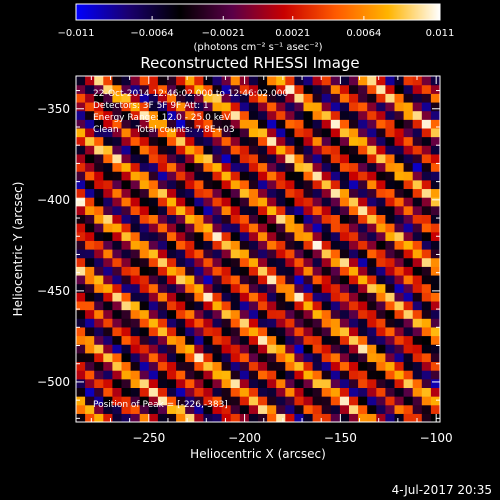  Describe the element at coordinates (442, 490) in the screenshot. I see `timestamp: 4-Jul-2017 20:35` at that location.